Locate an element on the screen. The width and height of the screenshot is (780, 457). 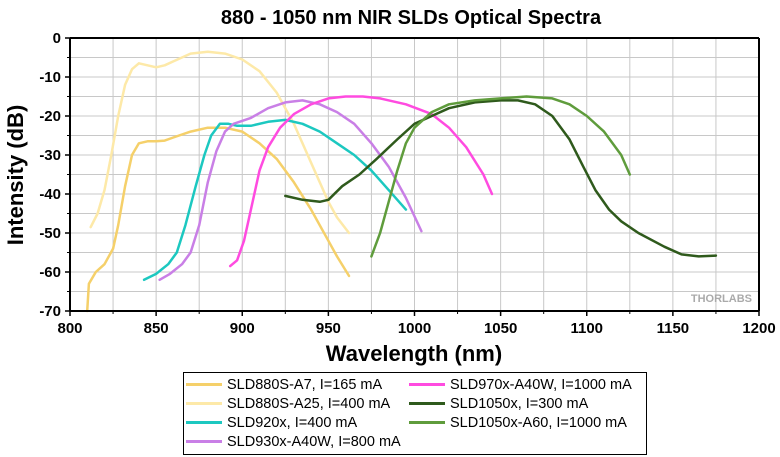
legend-item: SLD880S-A7, I=165 mA is located at coordinates (284, 384).